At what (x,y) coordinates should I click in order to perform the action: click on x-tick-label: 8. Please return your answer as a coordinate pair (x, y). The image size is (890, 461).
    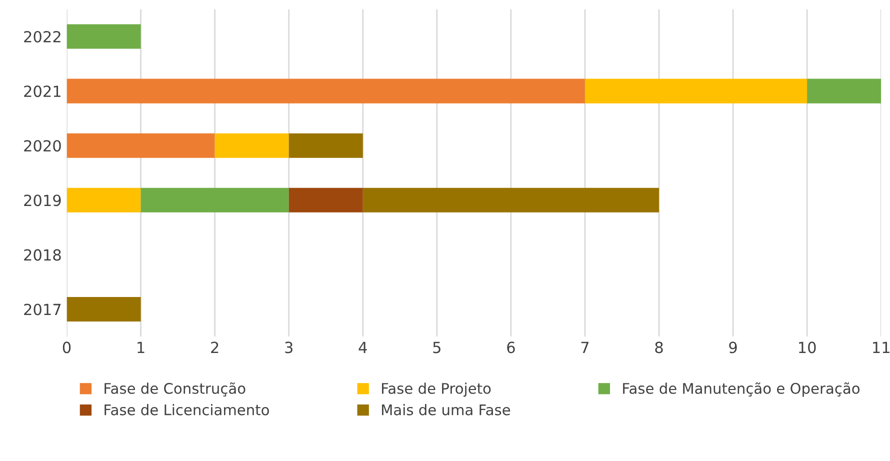
    Looking at the image, I should click on (659, 348).